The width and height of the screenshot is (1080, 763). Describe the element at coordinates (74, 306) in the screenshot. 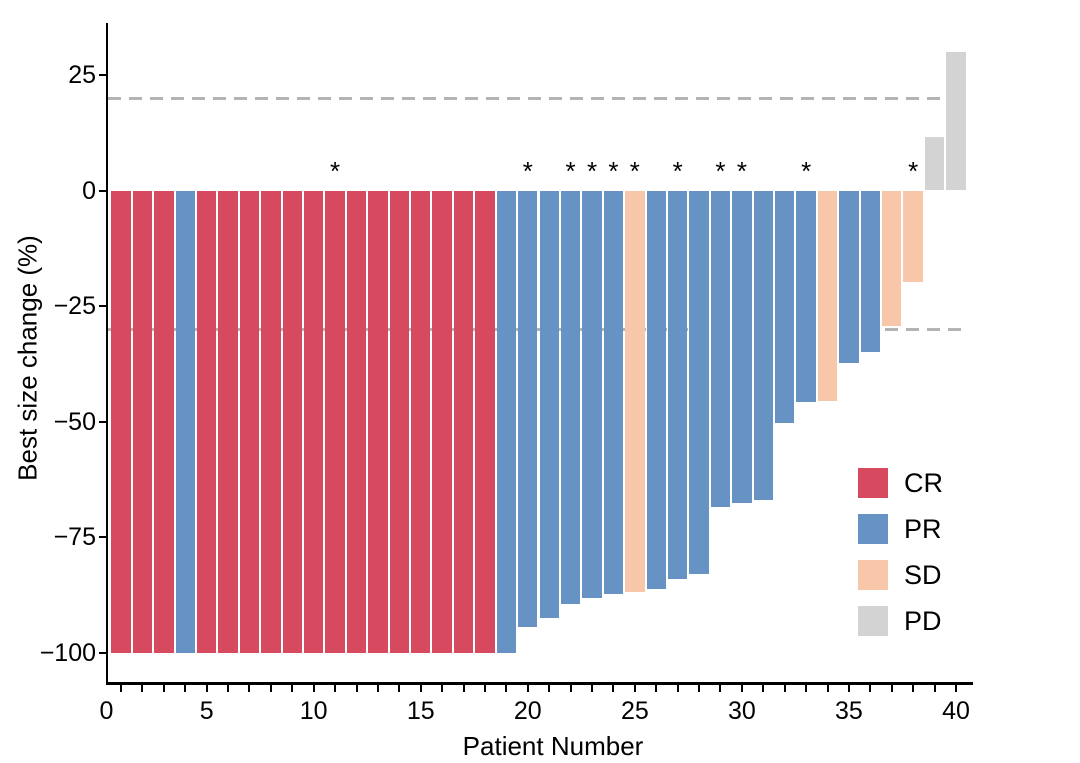

I see `y-tick-label--25: −25` at that location.